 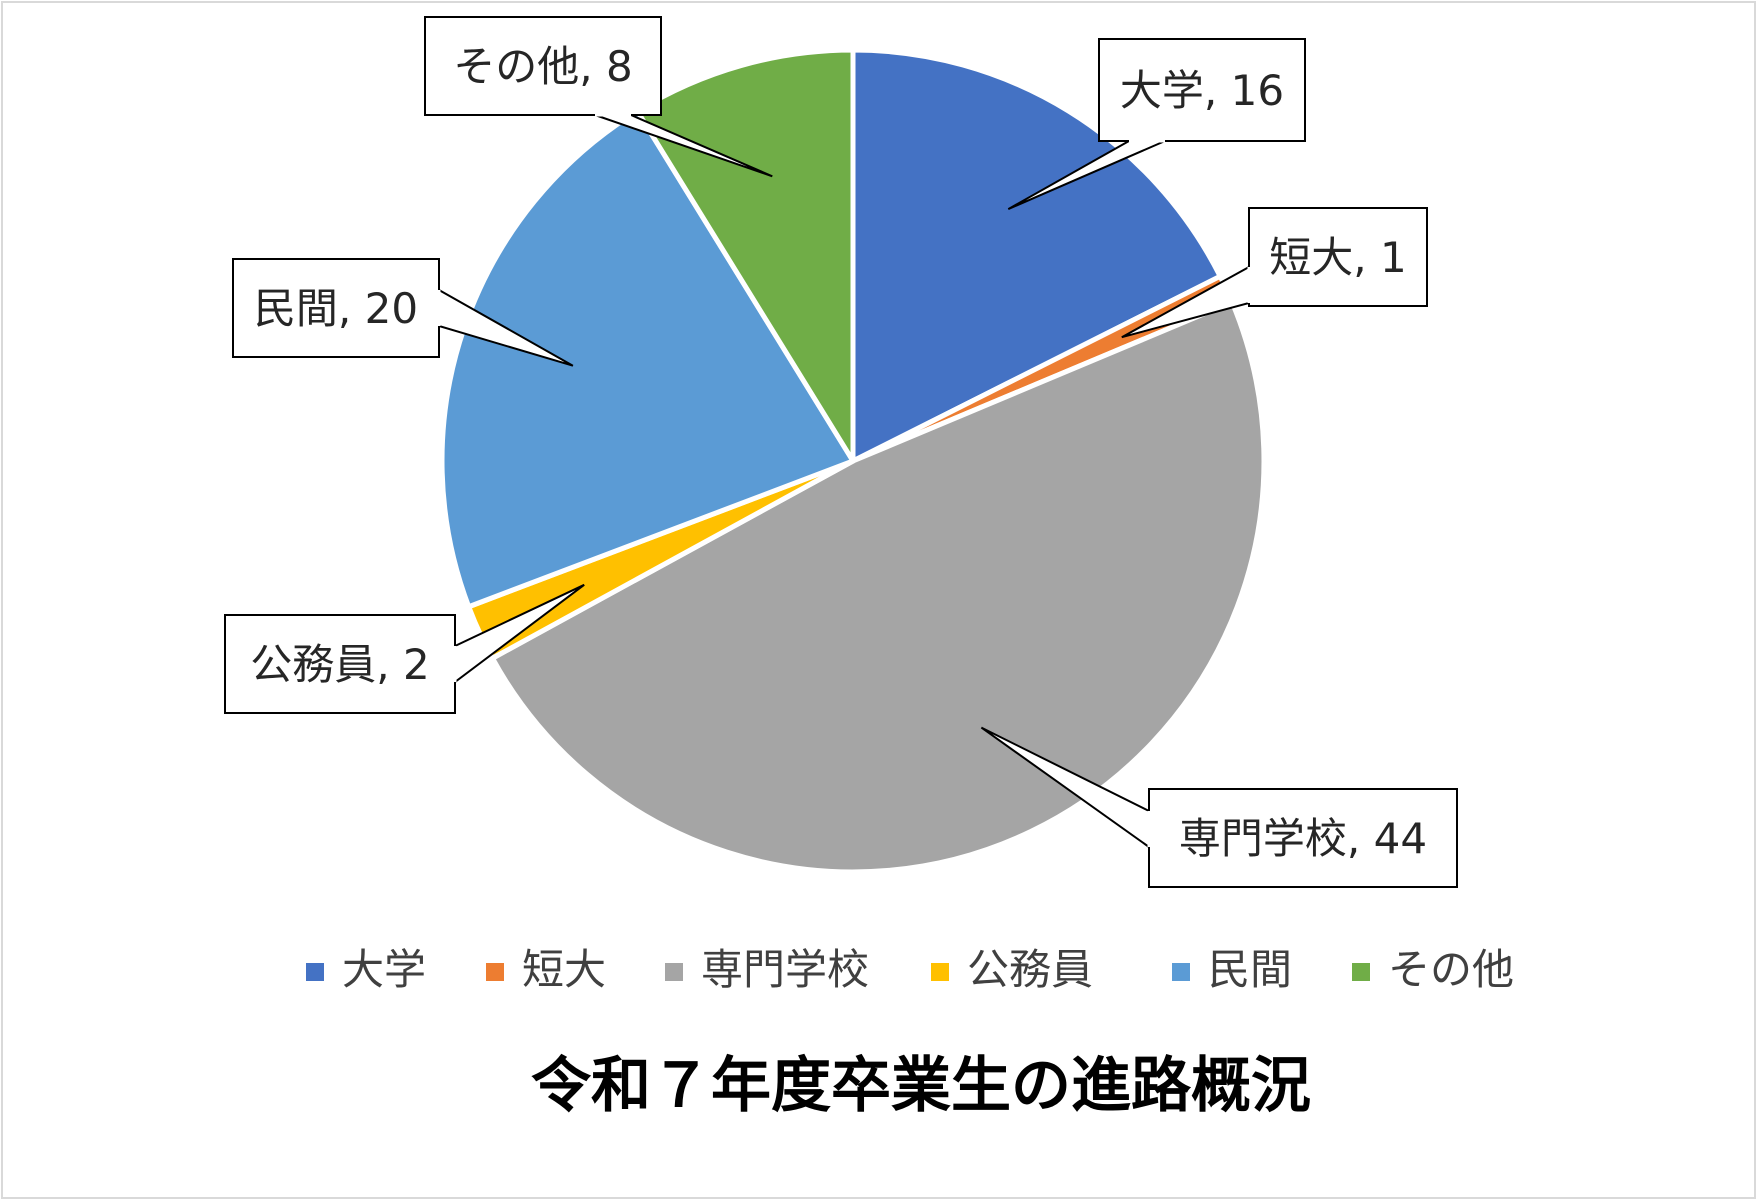 I want to click on chart-title: 令和７年度卒業生の進路概況, so click(x=921, y=1086).